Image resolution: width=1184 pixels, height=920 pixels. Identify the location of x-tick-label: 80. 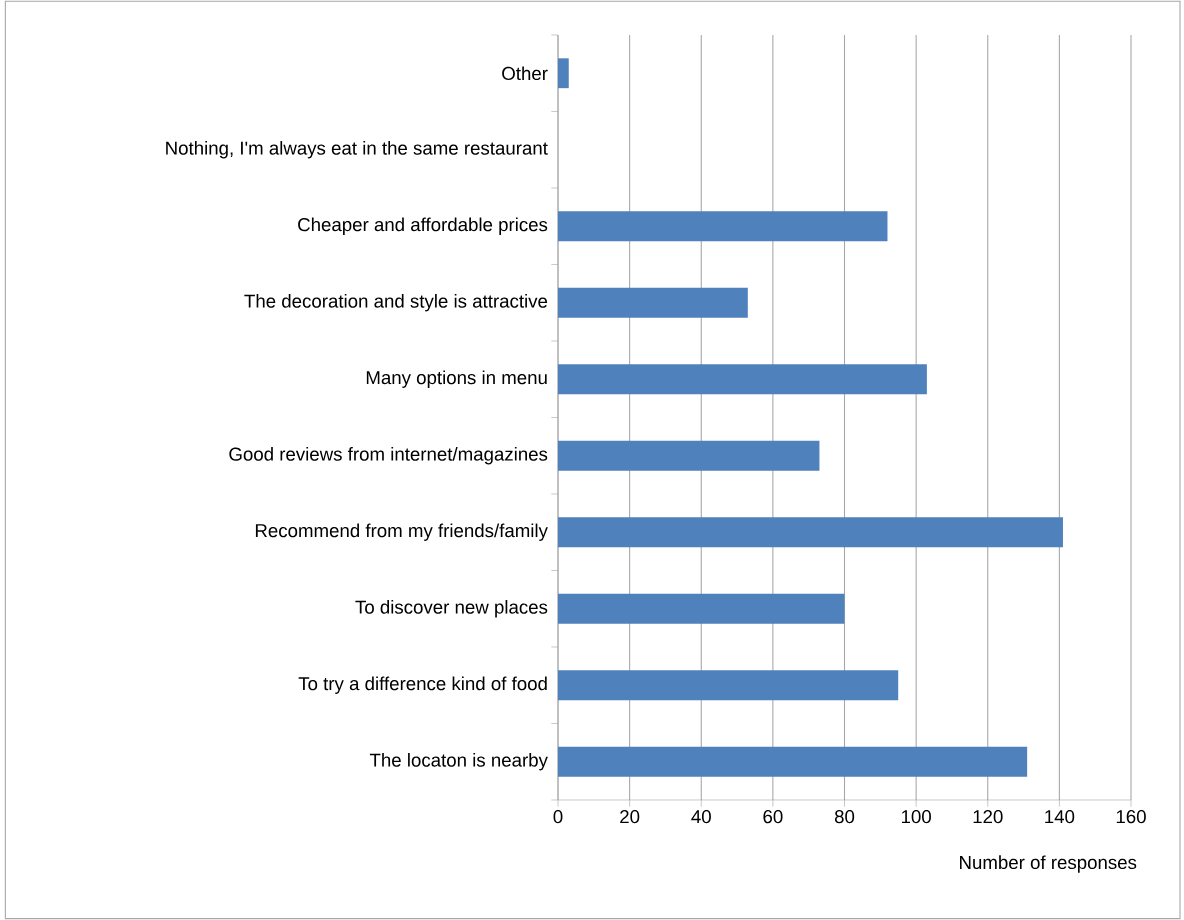
(844, 817).